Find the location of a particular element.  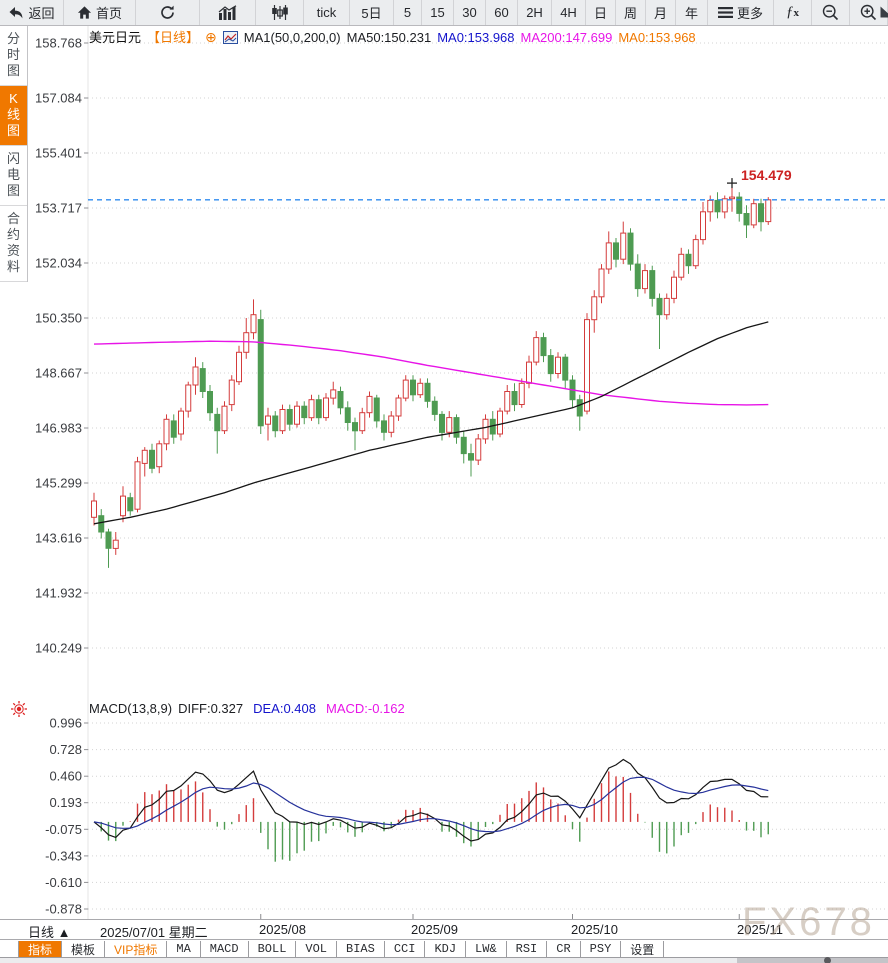

home-button: 首页 is located at coordinates (100, 12).